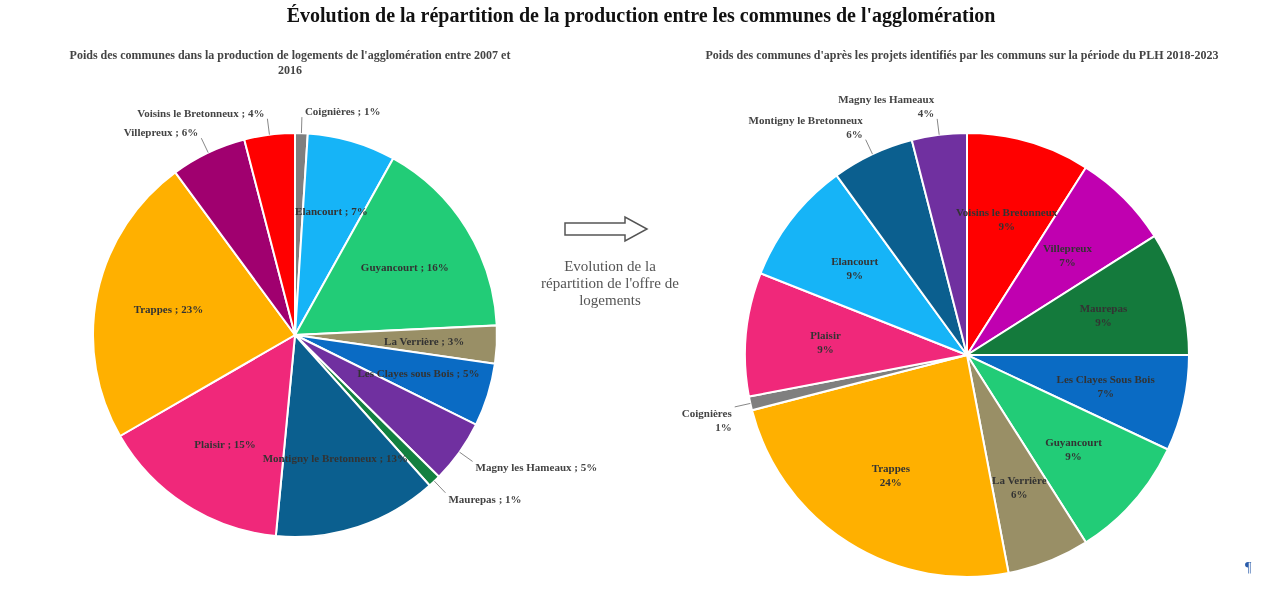 The width and height of the screenshot is (1282, 608). I want to click on slice-label: Maurepas ; 1%, so click(485, 498).